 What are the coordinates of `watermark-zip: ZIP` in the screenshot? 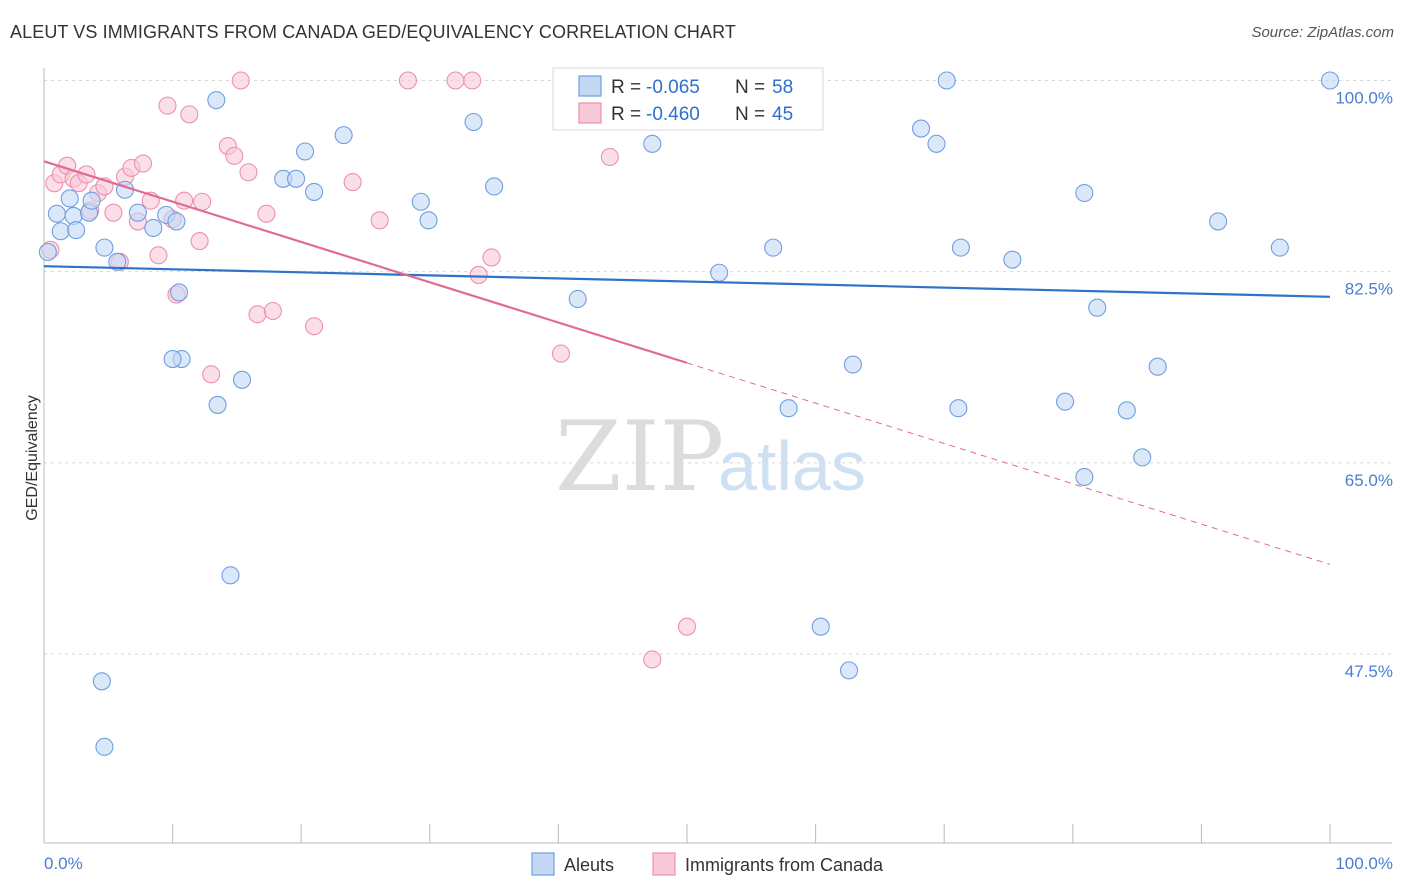 It's located at (639, 457).